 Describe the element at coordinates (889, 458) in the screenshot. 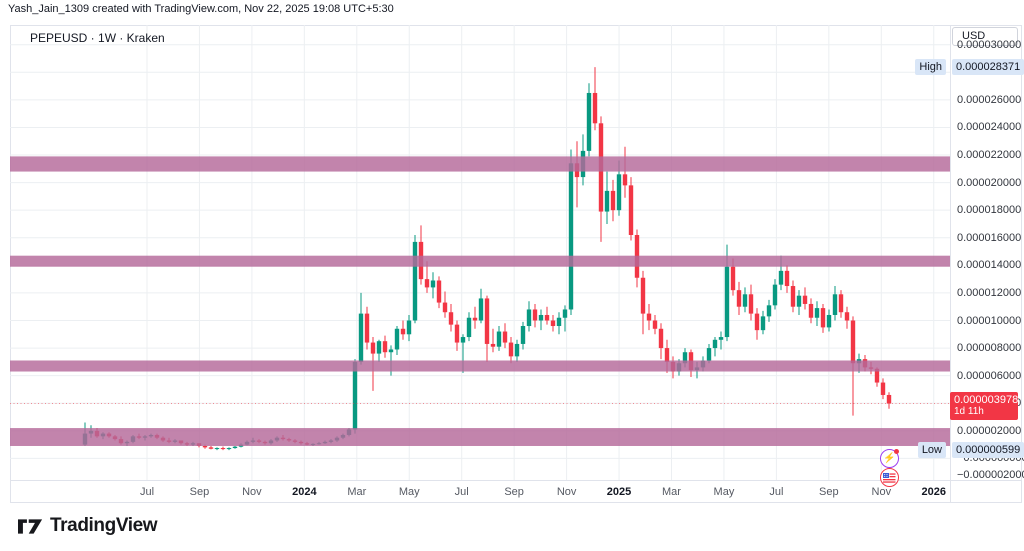

I see `lightning-event-icon: ⚡` at that location.